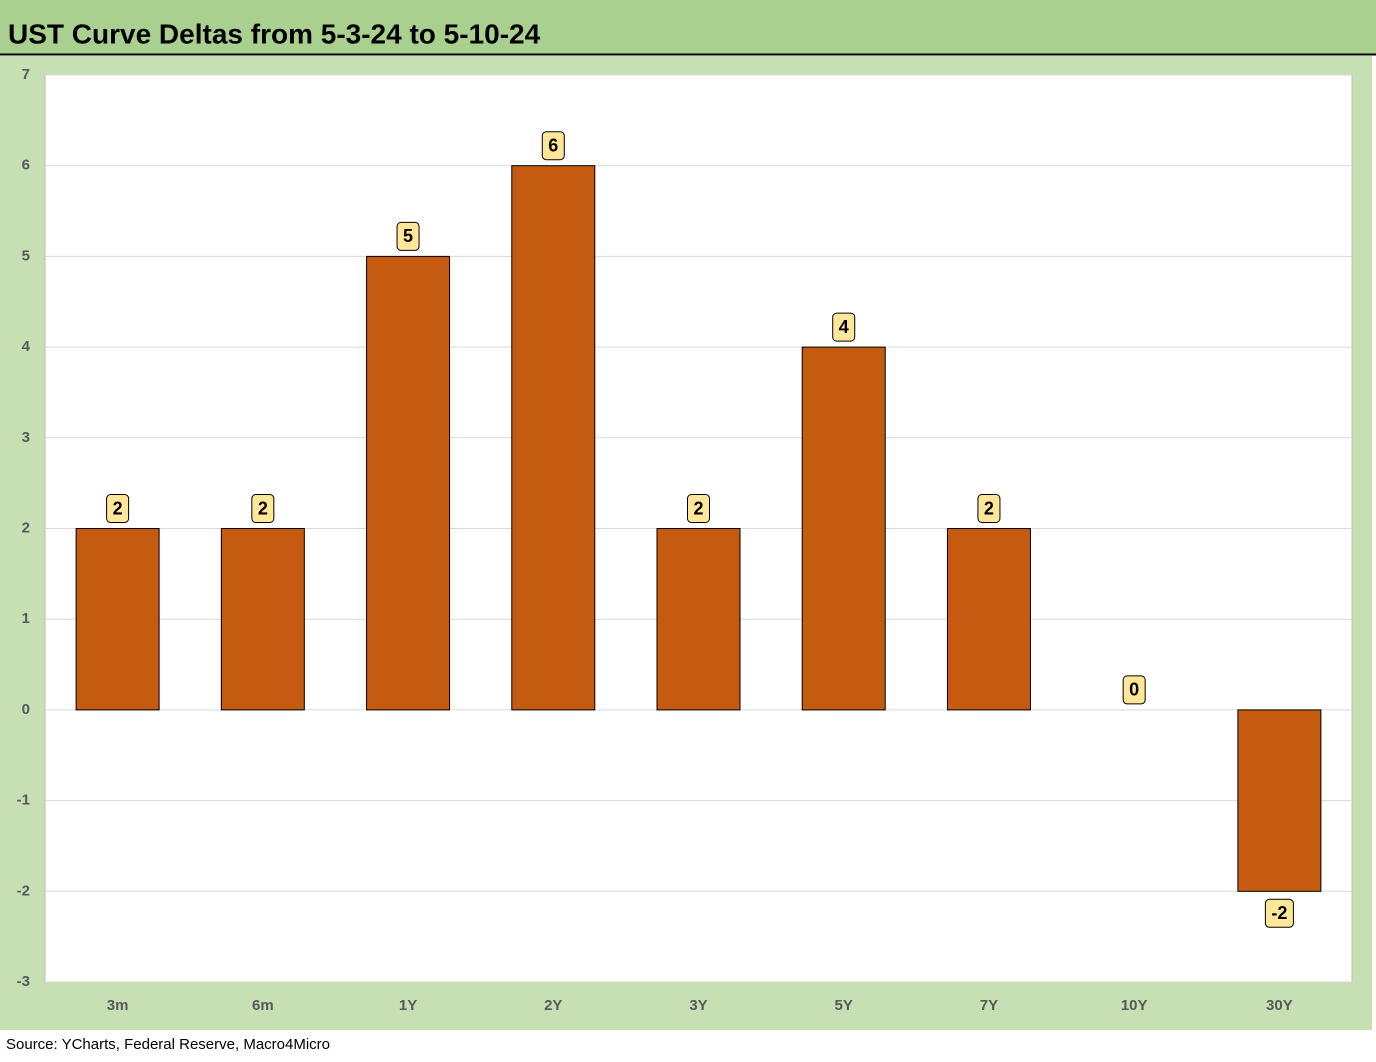 Image resolution: width=1376 pixels, height=1062 pixels. Describe the element at coordinates (553, 1005) in the screenshot. I see `x-tick-label: 2Y` at that location.